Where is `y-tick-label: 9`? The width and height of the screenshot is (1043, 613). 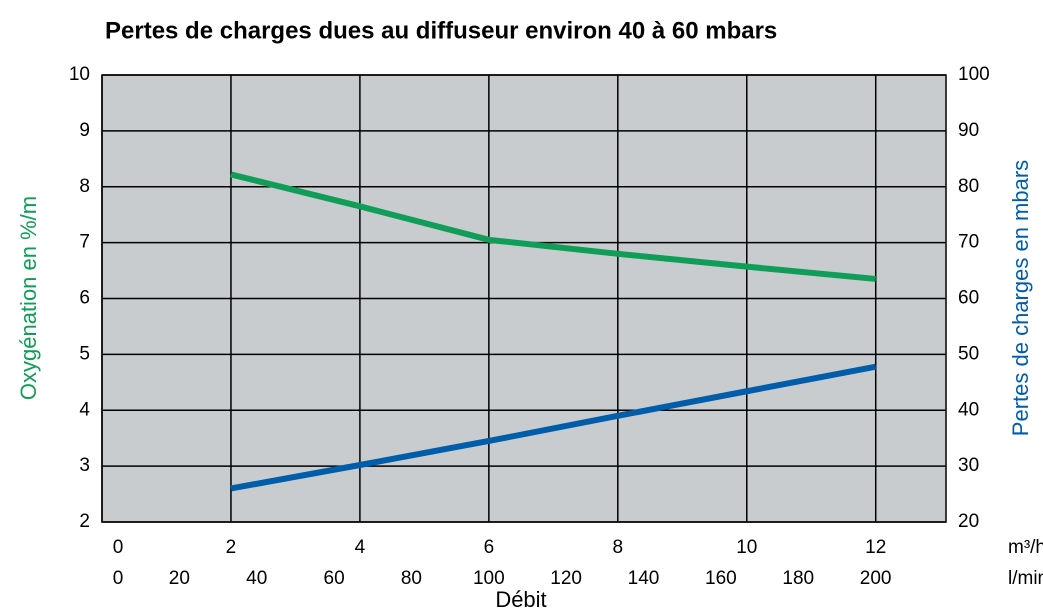 y-tick-label: 9 is located at coordinates (84, 130).